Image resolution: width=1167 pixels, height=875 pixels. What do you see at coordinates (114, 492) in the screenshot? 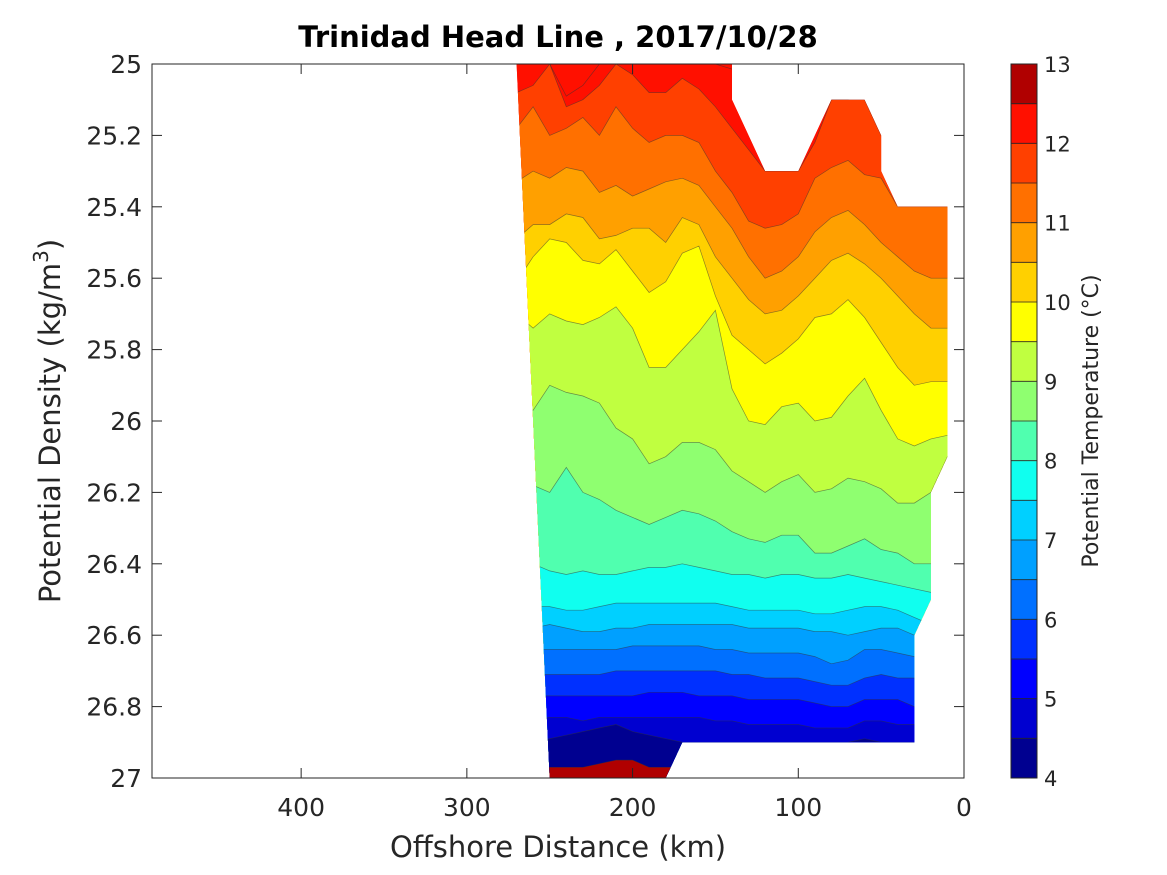
I see `y-tick-label: 26.2` at bounding box center [114, 492].